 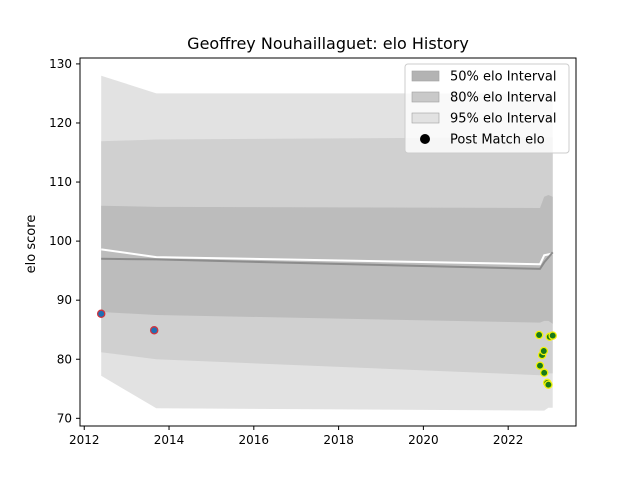 What do you see at coordinates (296, 436) in the screenshot?
I see `x-axis-ticks: 2012 2014 2016 2018 2020 2022` at bounding box center [296, 436].